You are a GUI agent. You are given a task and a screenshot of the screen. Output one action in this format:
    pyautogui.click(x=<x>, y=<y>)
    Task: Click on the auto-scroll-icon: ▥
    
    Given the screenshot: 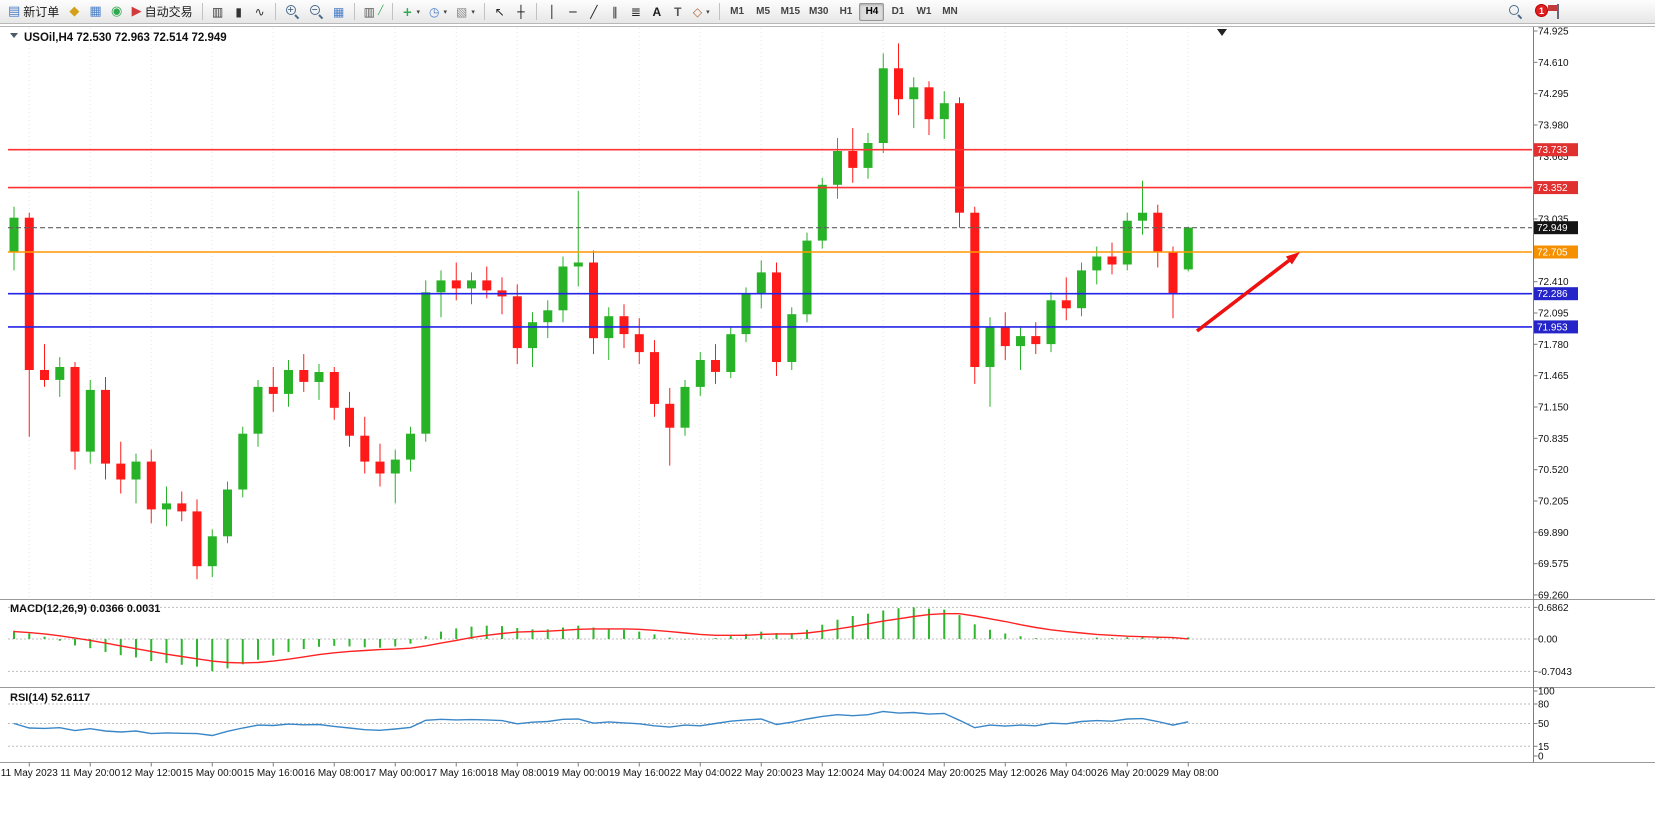 What is the action you would take?
    pyautogui.click(x=369, y=11)
    